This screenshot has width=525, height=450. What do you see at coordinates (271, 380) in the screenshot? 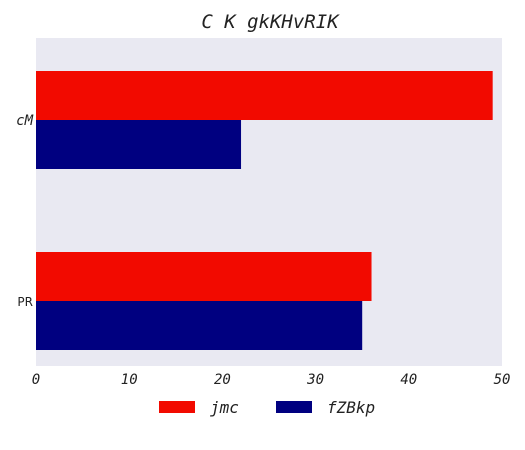
I see `x-axis-ticks: 0 10 20 30 40 50` at bounding box center [271, 380].